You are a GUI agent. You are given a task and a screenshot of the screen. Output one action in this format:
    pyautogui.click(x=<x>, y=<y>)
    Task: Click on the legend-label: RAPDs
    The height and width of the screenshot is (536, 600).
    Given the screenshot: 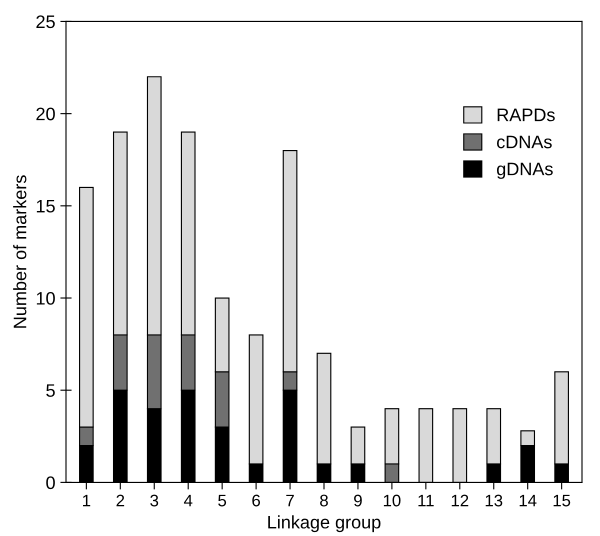 What is the action you would take?
    pyautogui.click(x=526, y=115)
    